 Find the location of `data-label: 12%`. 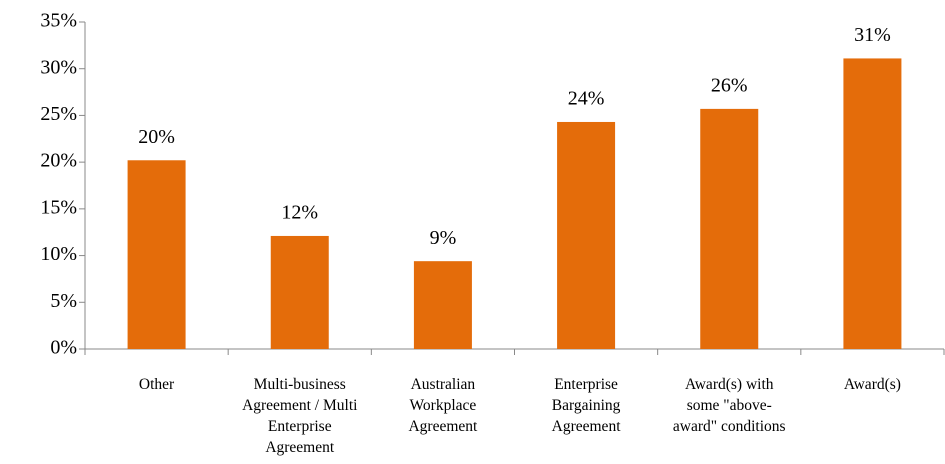

data-label: 12% is located at coordinates (299, 213).